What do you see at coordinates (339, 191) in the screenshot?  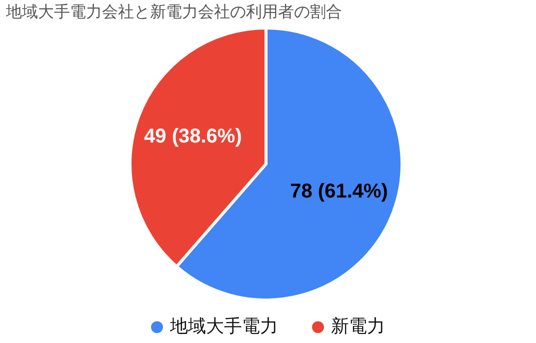 I see `data-label: 78 (61.4%)` at bounding box center [339, 191].